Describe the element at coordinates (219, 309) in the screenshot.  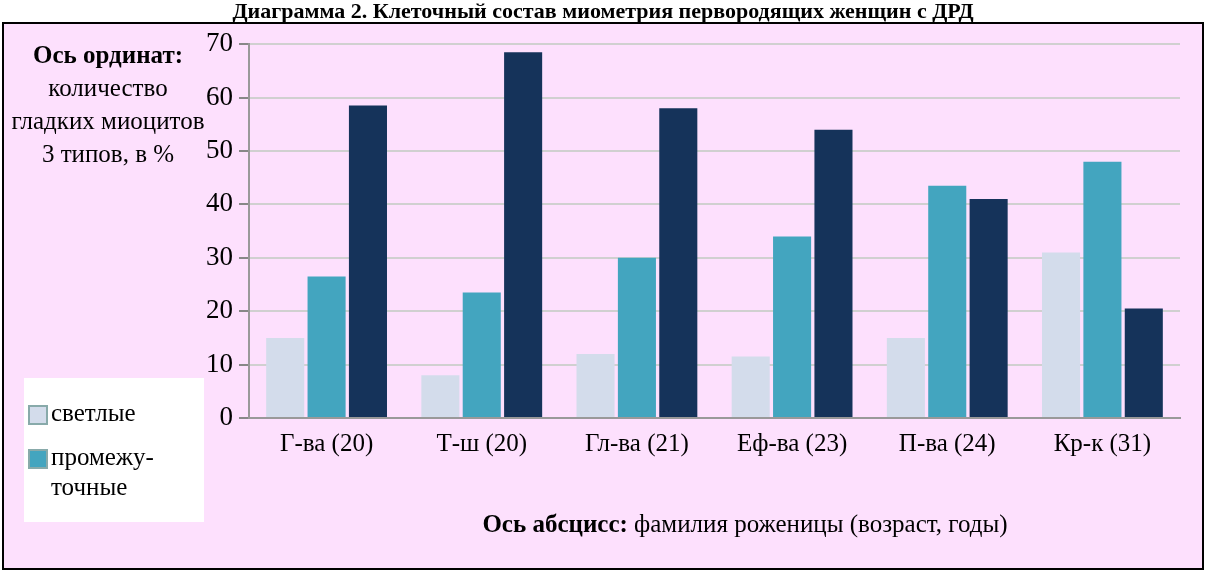
I see `y-tick-label: 20` at that location.